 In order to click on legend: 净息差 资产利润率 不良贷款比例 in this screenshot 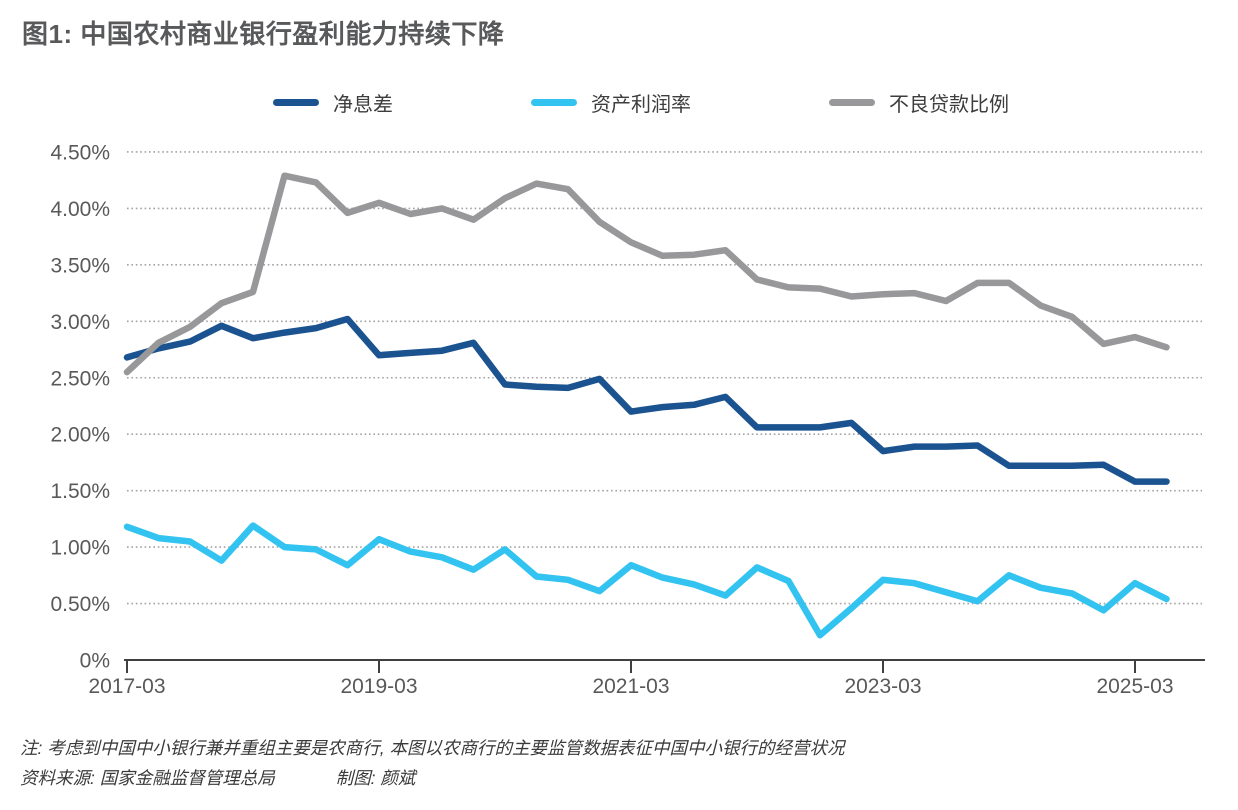, I will do `click(630, 102)`.